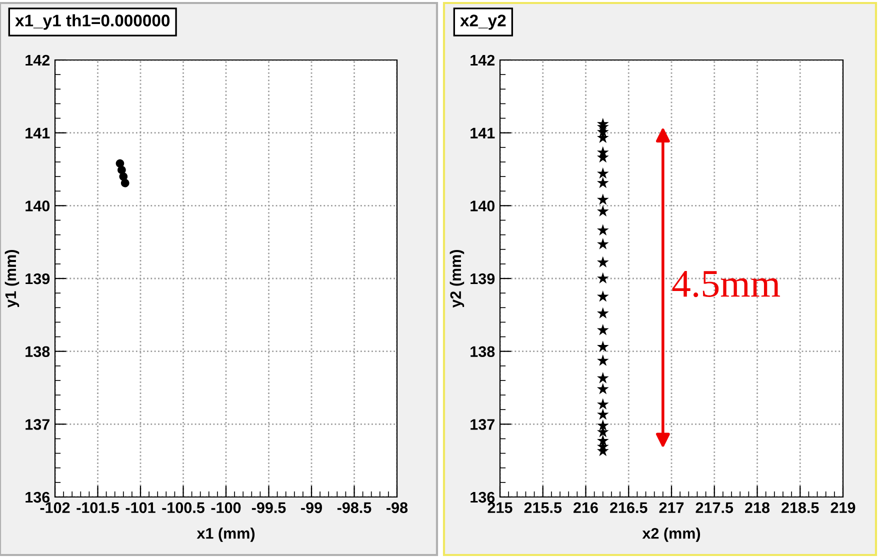 This screenshot has height=557, width=879. I want to click on x-tick-label: -98.5, so click(354, 508).